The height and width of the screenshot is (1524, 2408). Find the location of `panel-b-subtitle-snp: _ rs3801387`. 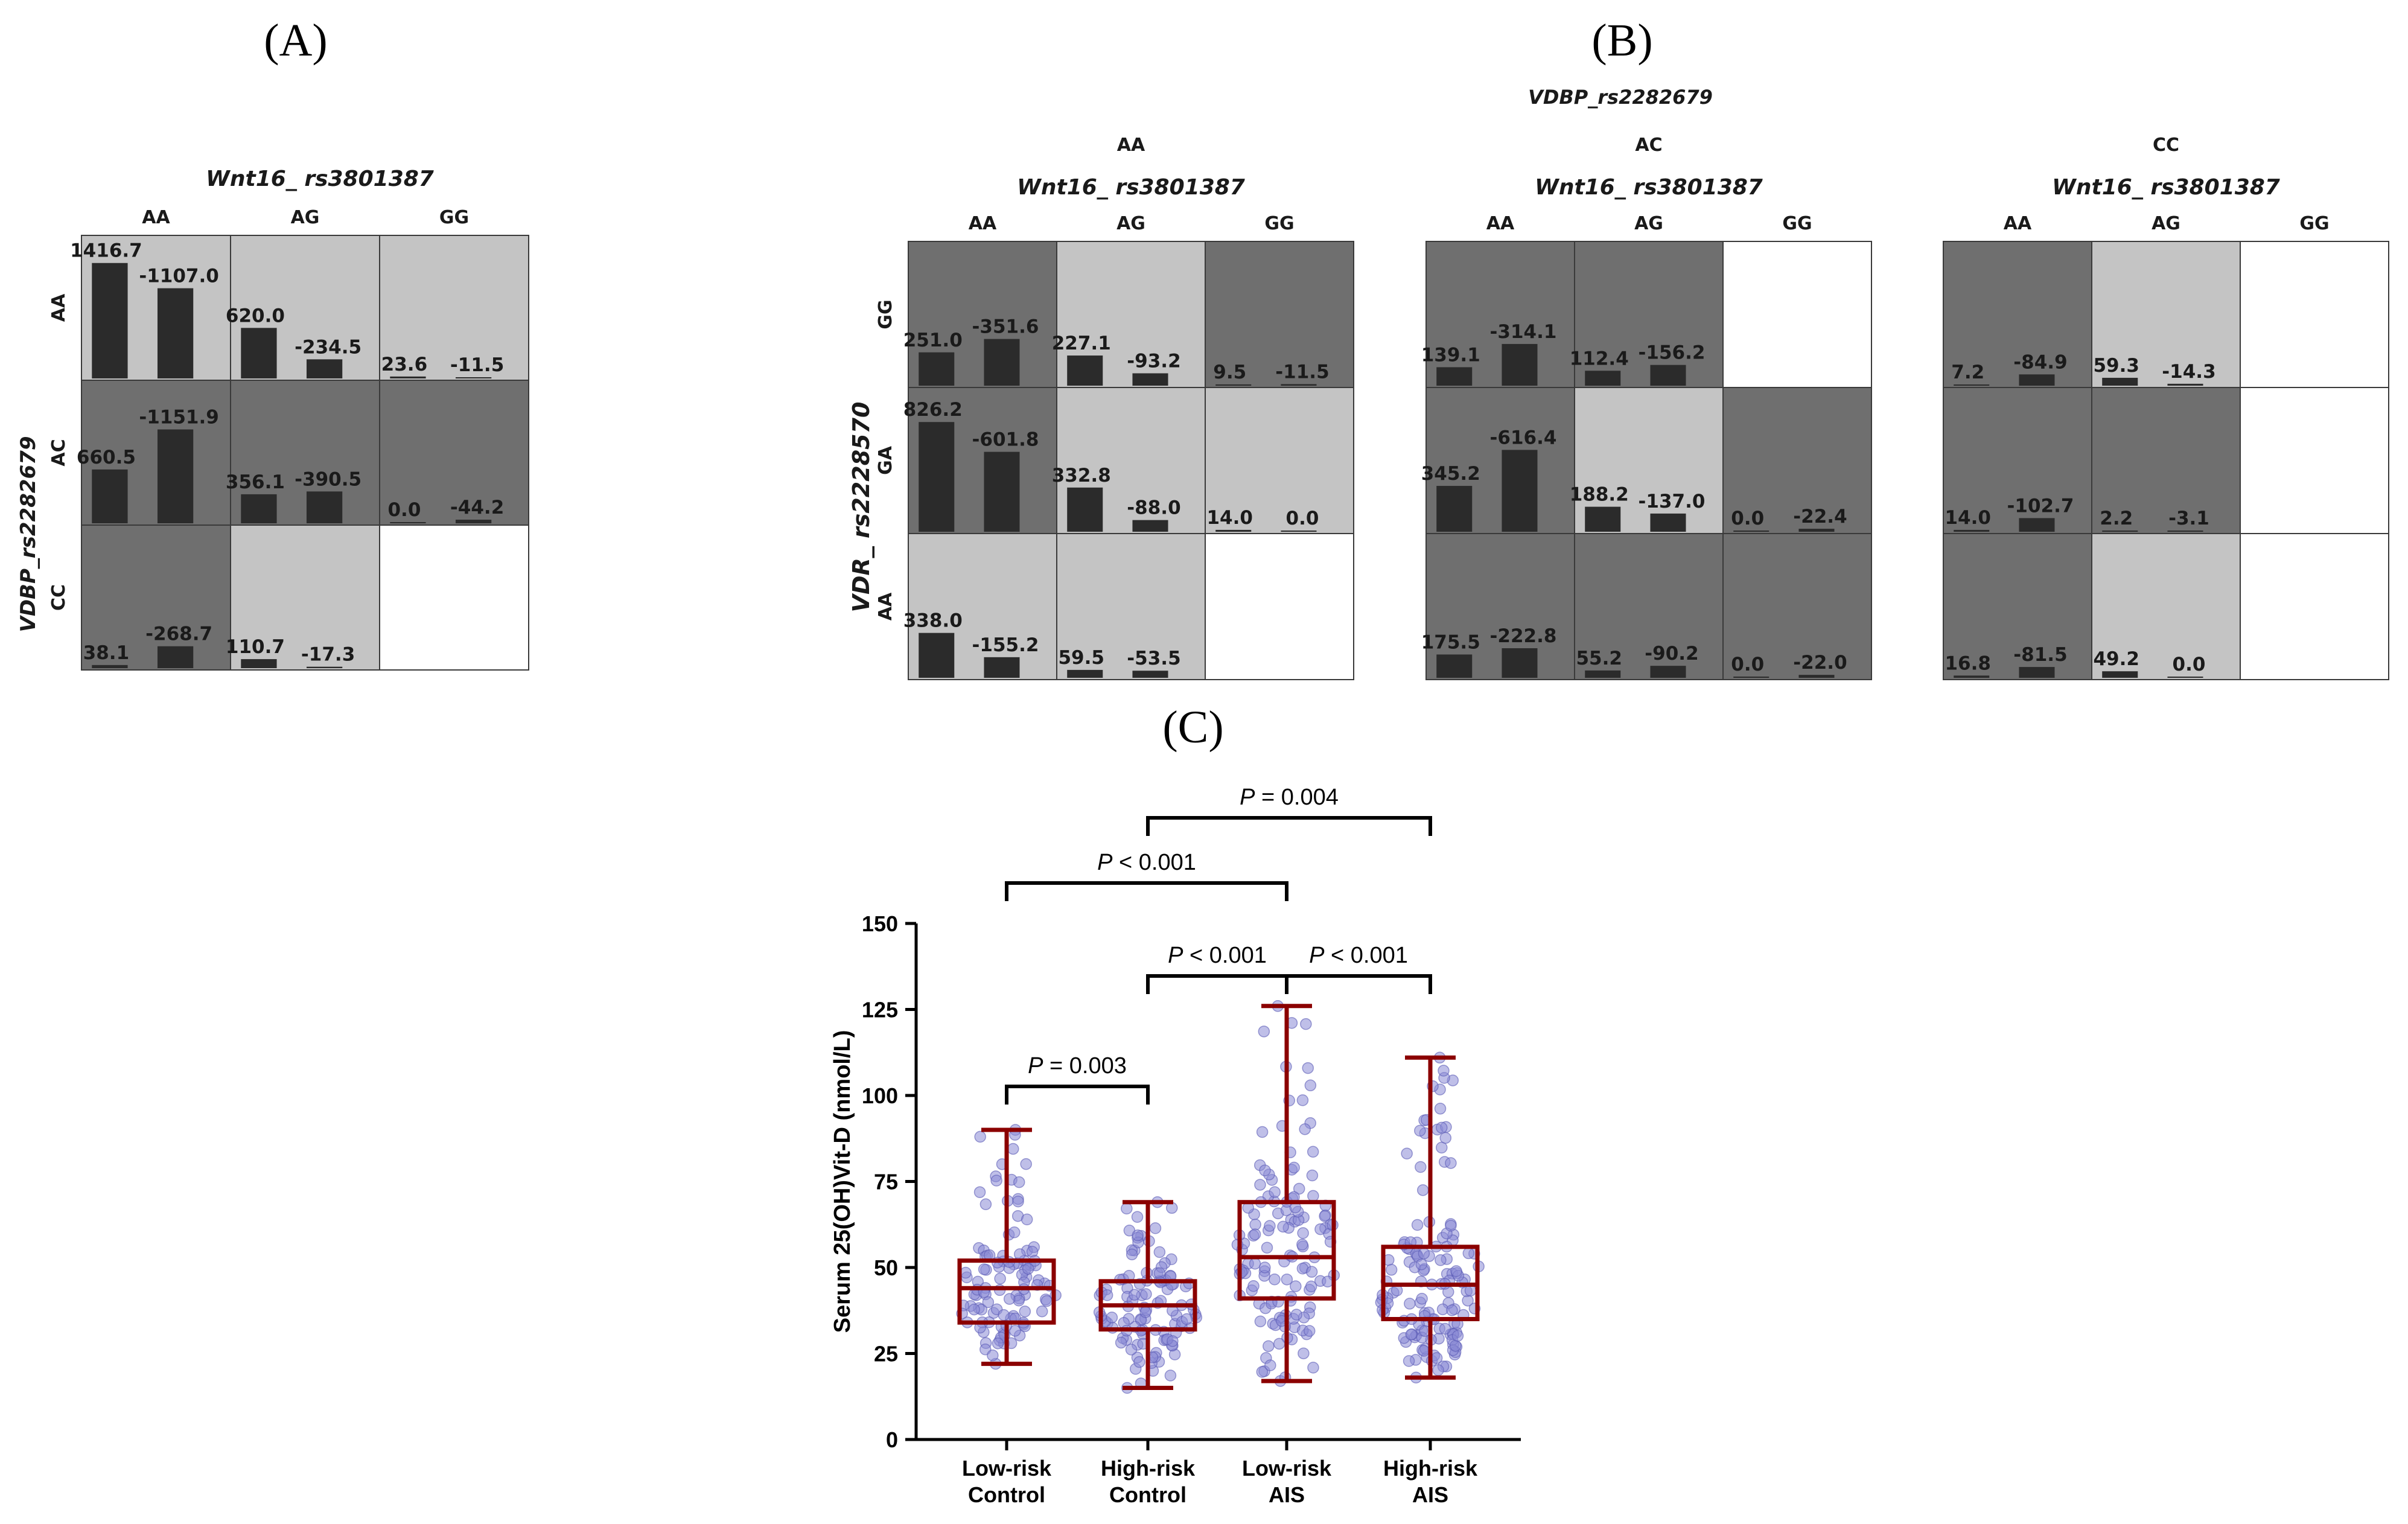

panel-b-subtitle-snp: _ rs3801387 is located at coordinates (1171, 187).